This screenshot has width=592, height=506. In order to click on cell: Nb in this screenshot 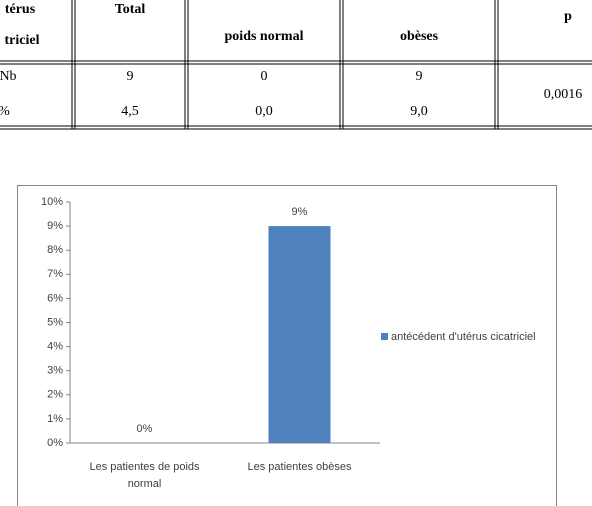, I will do `click(8, 76)`.